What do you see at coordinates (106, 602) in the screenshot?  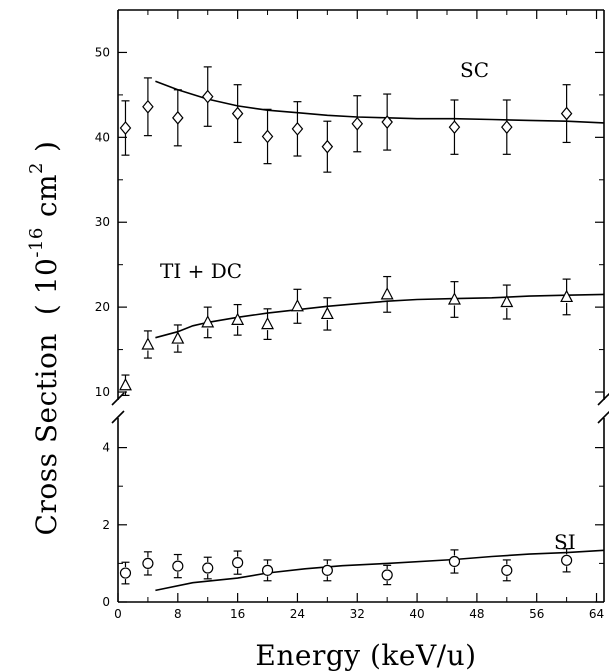 I see `lower-y-tick-label: 0` at bounding box center [106, 602].